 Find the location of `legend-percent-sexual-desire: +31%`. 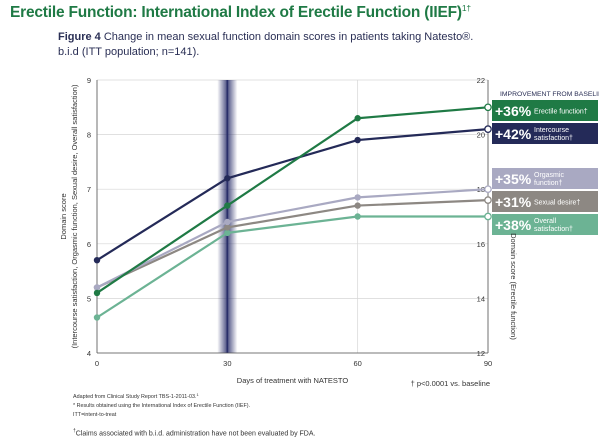

legend-percent-sexual-desire: +31% is located at coordinates (513, 202).